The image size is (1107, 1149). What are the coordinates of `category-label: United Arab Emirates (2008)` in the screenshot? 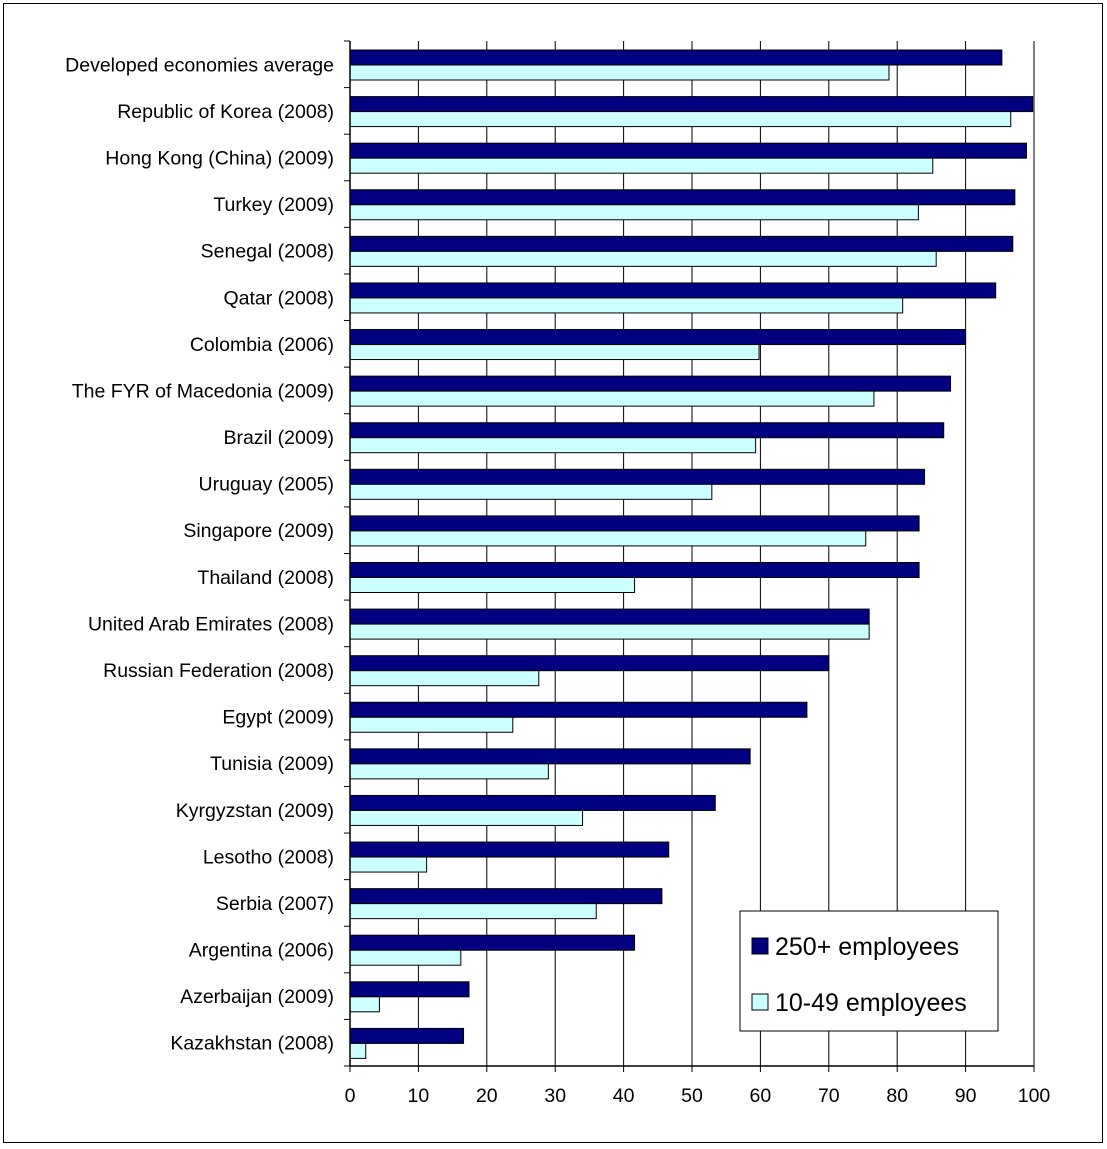 It's located at (211, 624).